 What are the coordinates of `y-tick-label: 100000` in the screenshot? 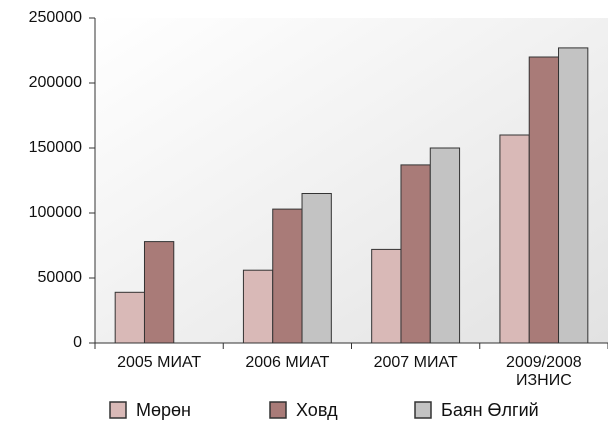 It's located at (55, 212).